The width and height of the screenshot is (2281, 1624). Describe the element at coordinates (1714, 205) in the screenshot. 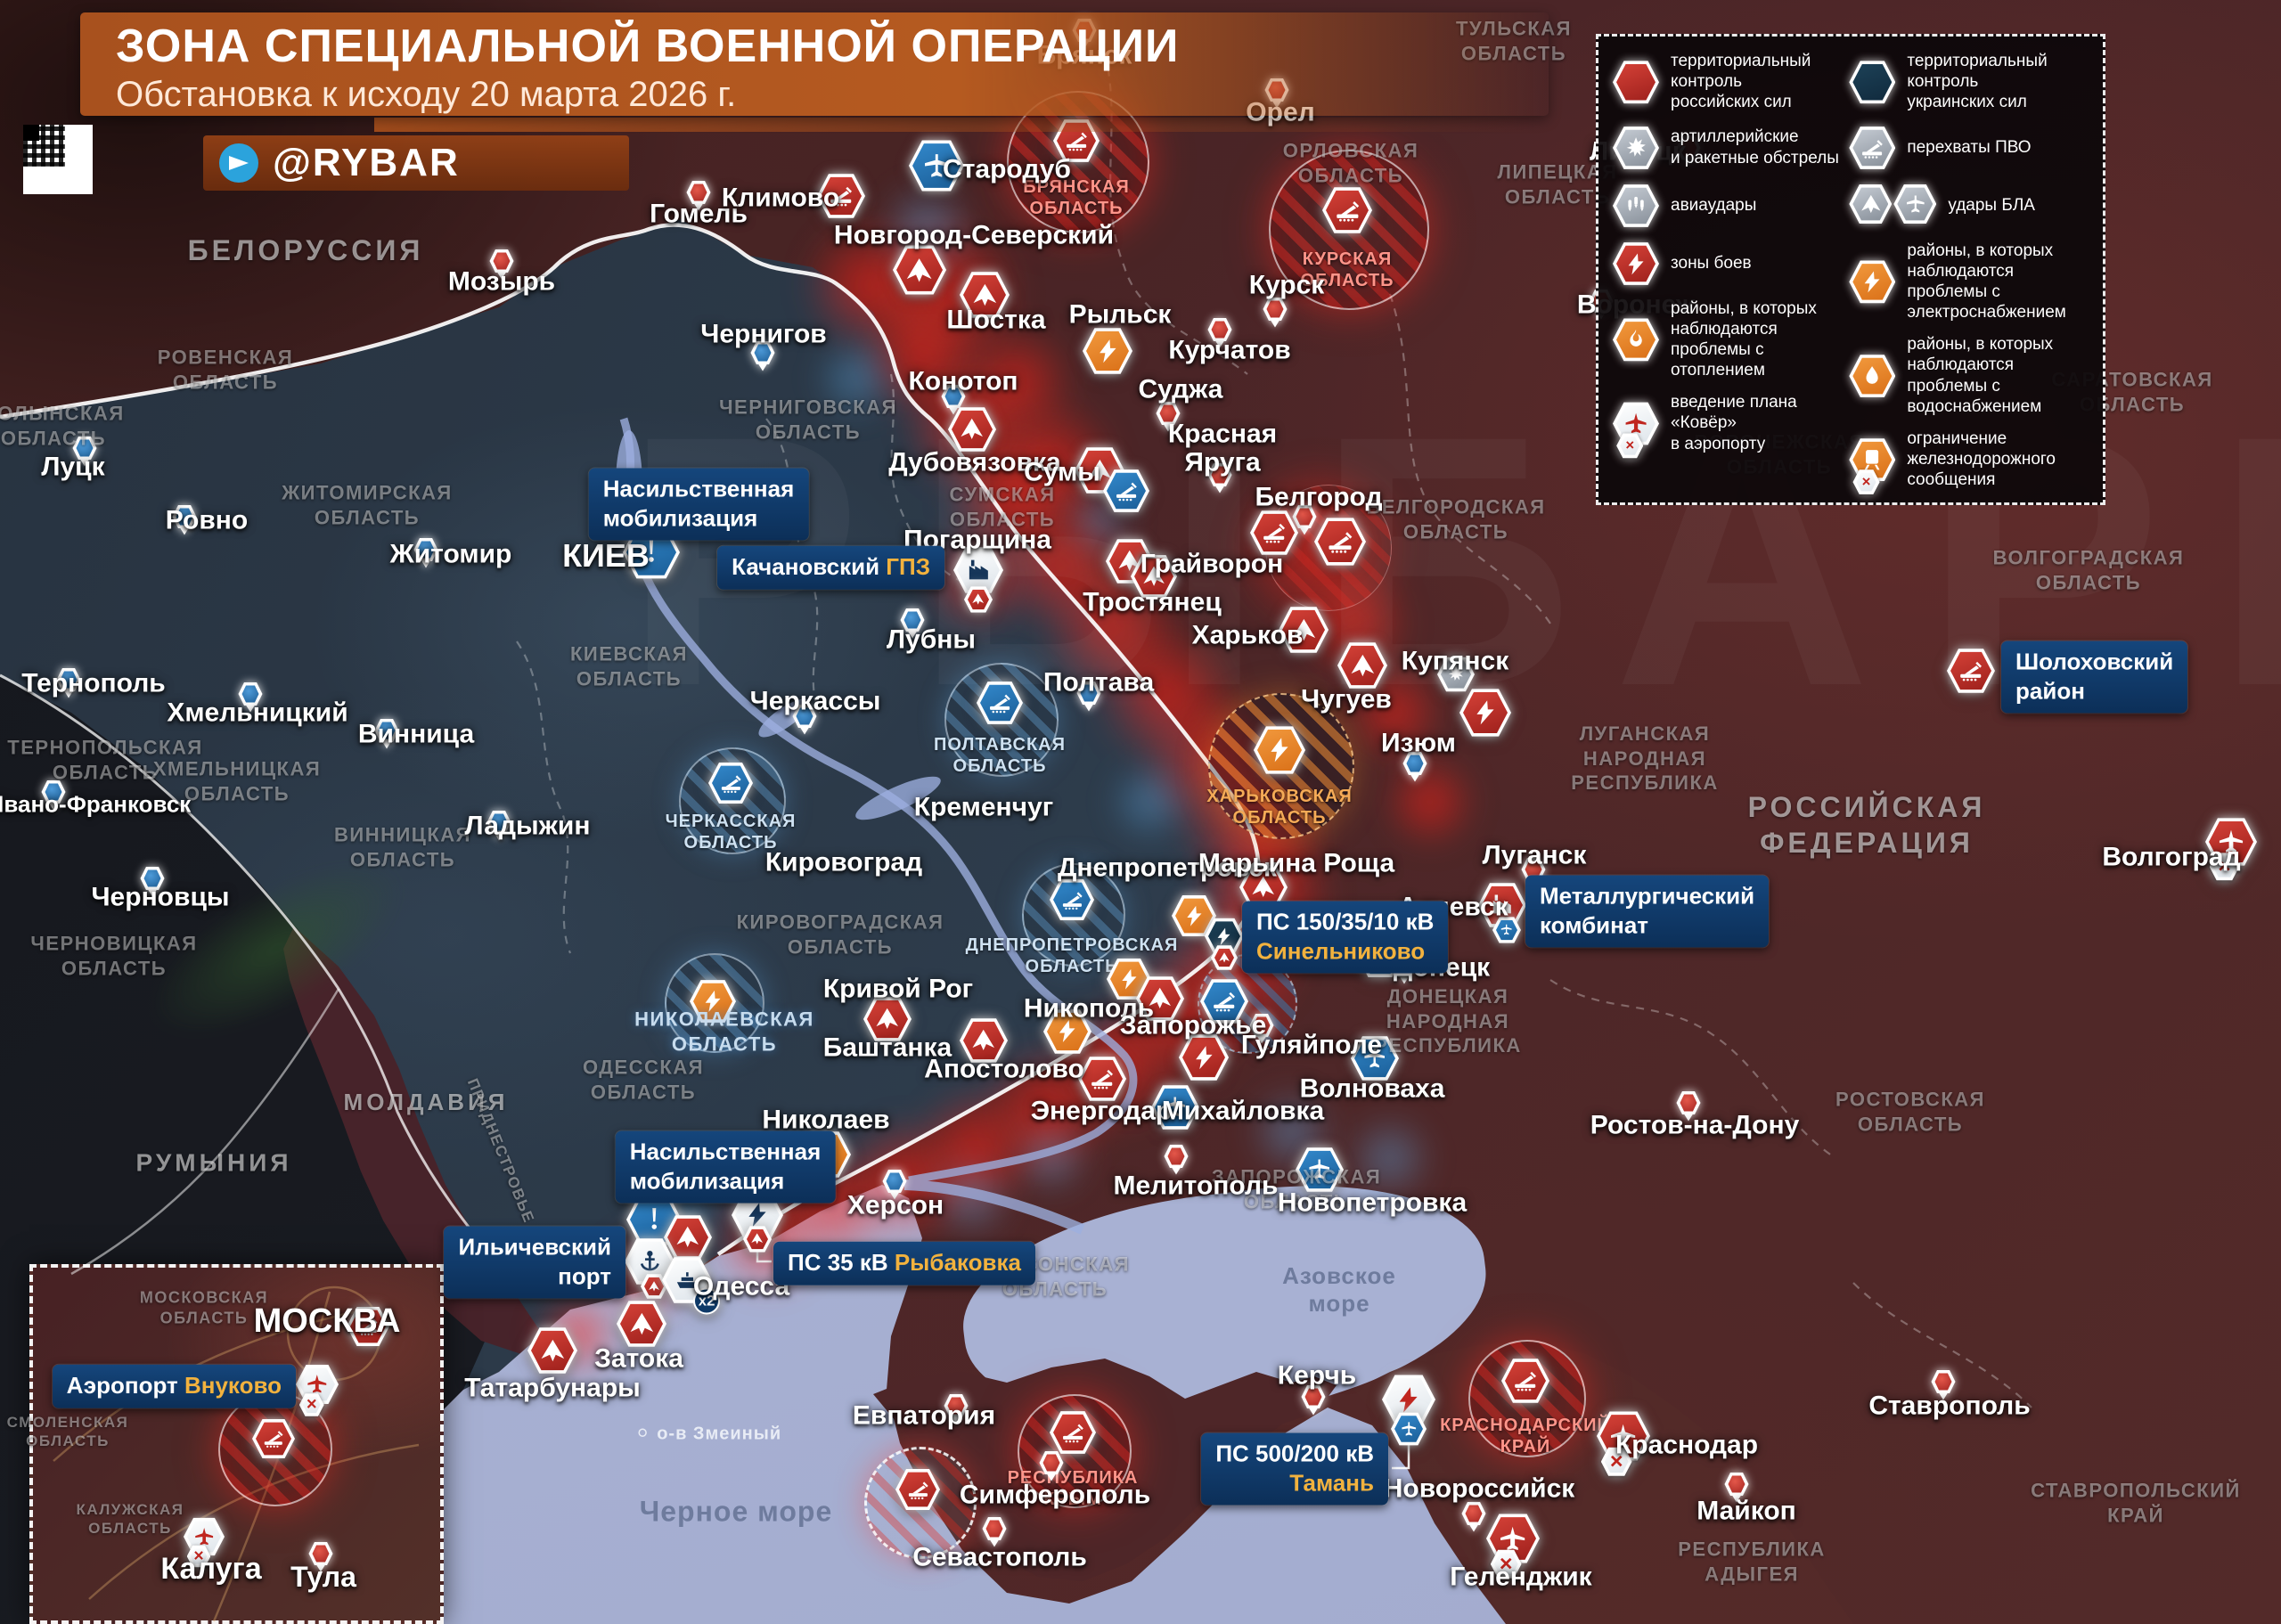

I see `legend-label: авиаудары` at that location.